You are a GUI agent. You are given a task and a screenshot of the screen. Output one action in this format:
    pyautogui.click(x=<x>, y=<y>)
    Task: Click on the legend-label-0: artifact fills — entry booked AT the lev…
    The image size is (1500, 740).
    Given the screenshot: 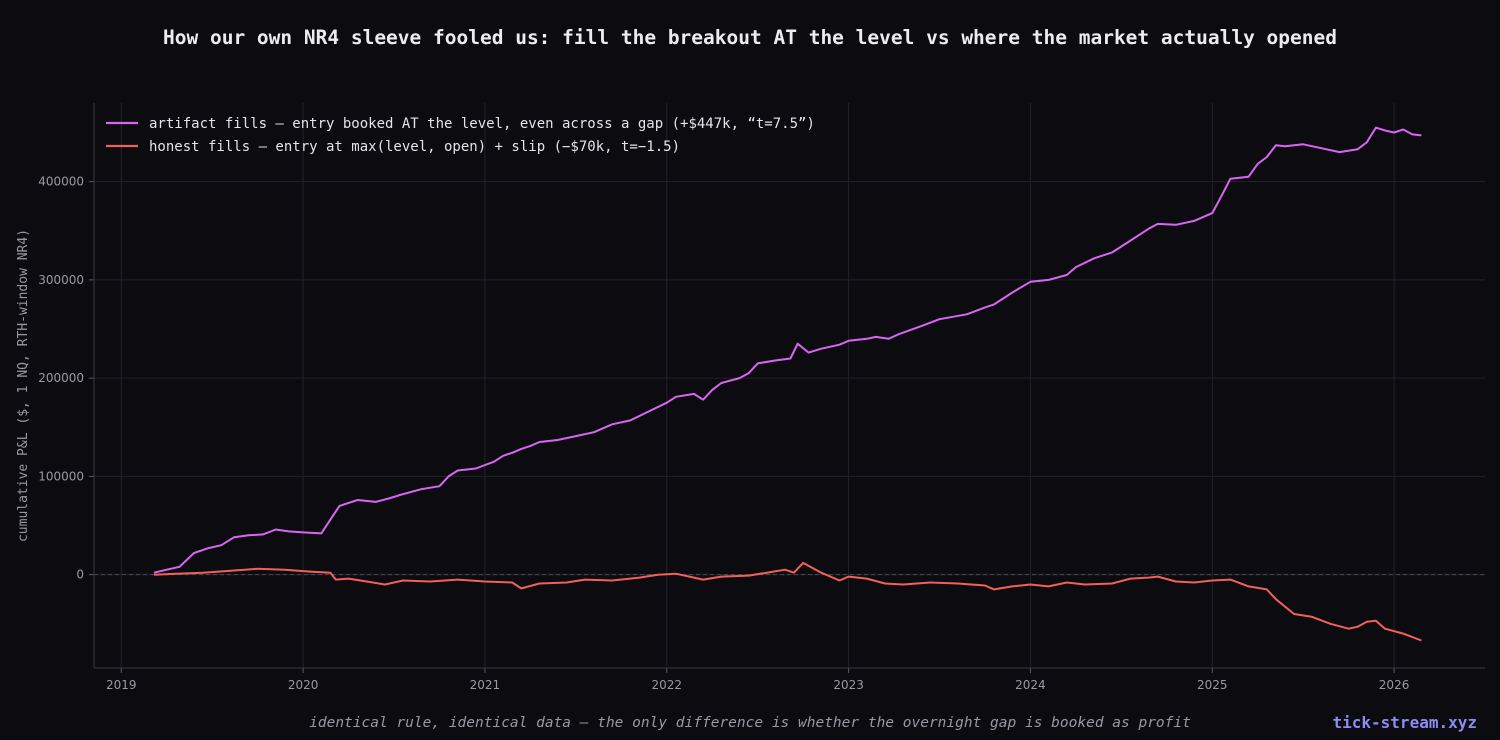 What is the action you would take?
    pyautogui.click(x=482, y=124)
    